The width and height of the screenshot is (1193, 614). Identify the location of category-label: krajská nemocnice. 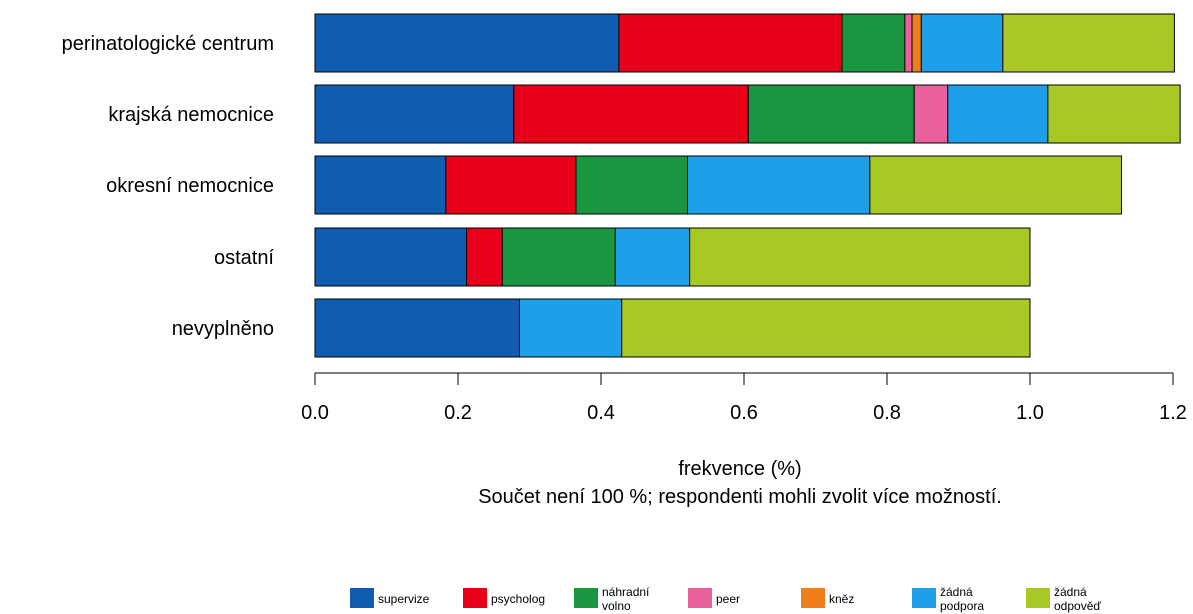
(191, 115).